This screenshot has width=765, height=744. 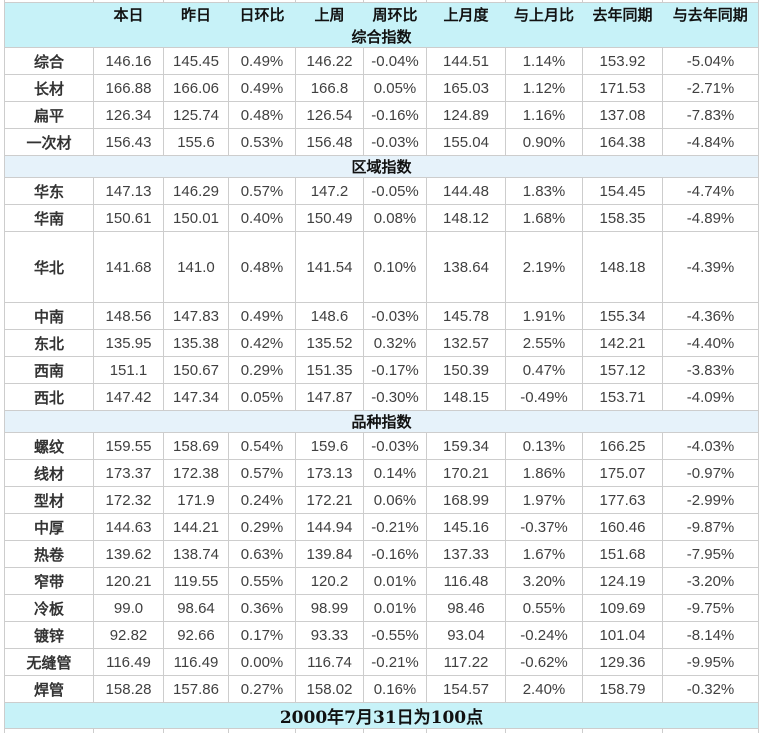 I want to click on section-title: 综合指数, so click(x=381, y=37).